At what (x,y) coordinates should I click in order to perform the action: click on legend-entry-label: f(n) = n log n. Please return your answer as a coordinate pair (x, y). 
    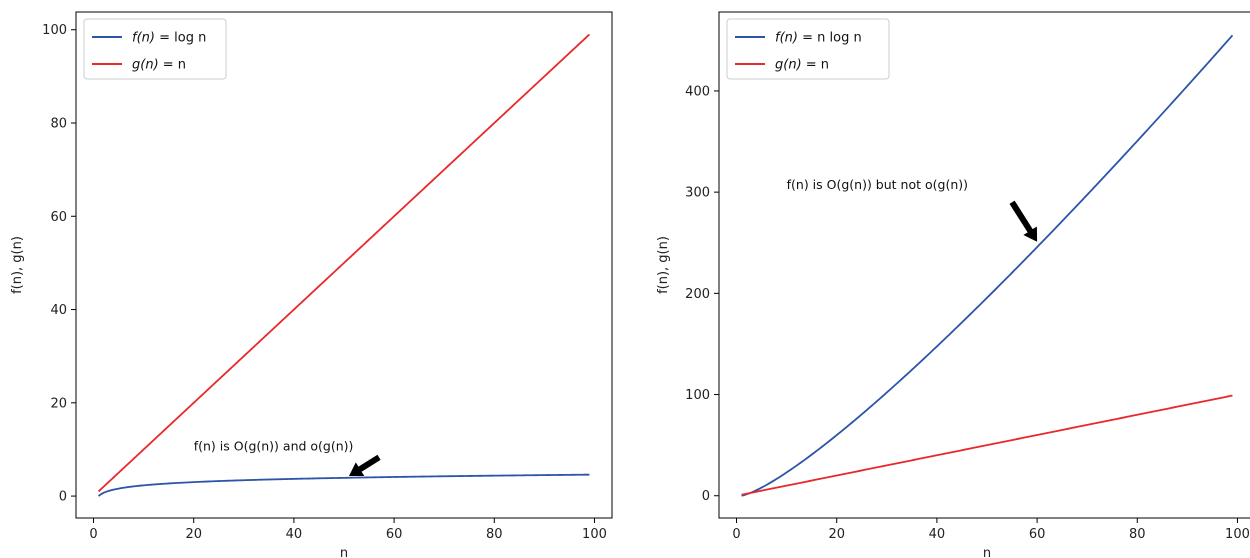
    Looking at the image, I should click on (818, 38).